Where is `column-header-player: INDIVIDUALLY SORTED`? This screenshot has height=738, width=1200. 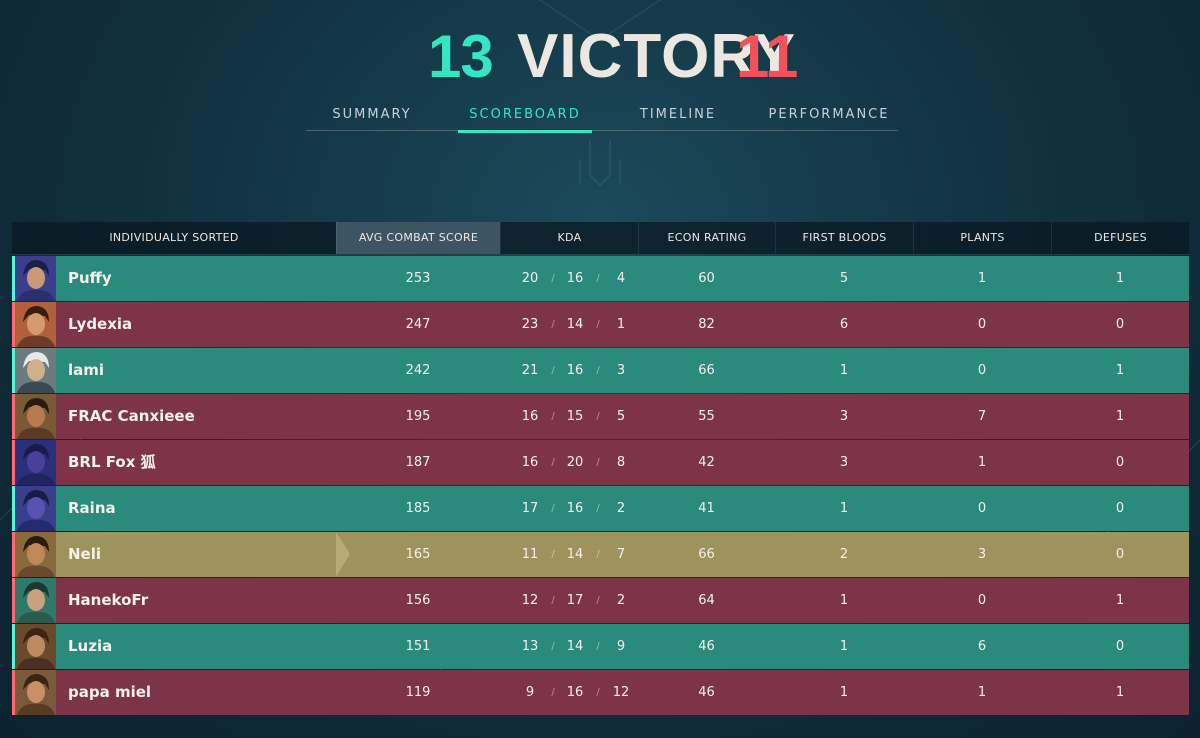 column-header-player: INDIVIDUALLY SORTED is located at coordinates (174, 237).